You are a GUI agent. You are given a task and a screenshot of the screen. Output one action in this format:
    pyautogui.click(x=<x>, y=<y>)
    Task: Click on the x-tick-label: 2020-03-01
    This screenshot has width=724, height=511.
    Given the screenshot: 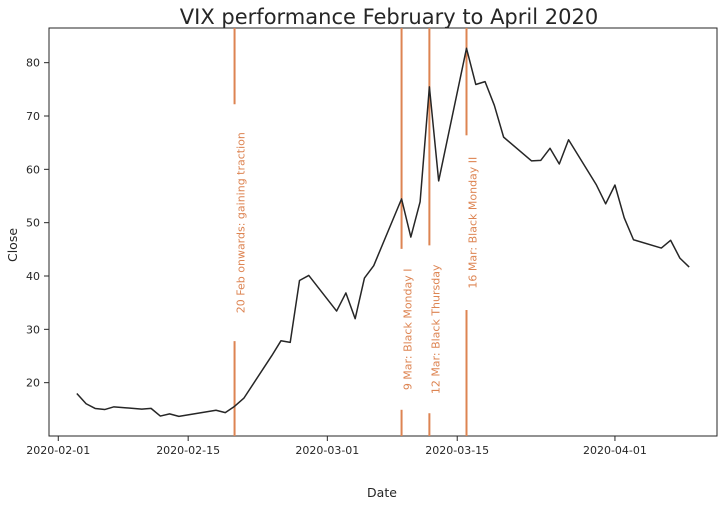 What is the action you would take?
    pyautogui.click(x=327, y=450)
    